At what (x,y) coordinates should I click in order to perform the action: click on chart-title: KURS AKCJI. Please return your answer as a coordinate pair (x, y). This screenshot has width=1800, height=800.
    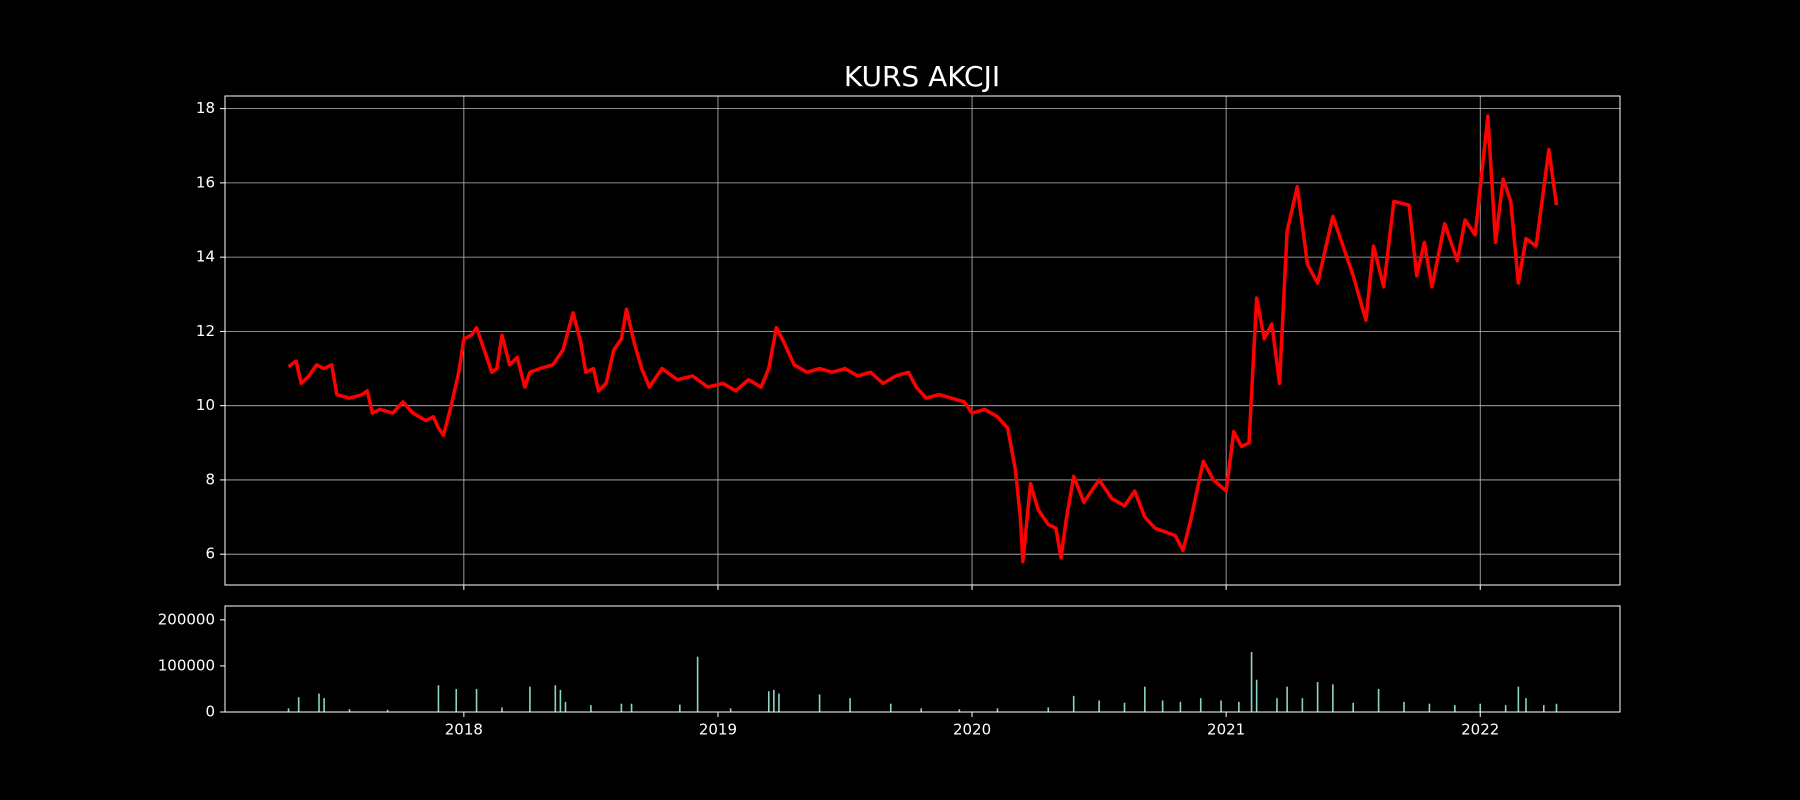
    Looking at the image, I should click on (922, 76).